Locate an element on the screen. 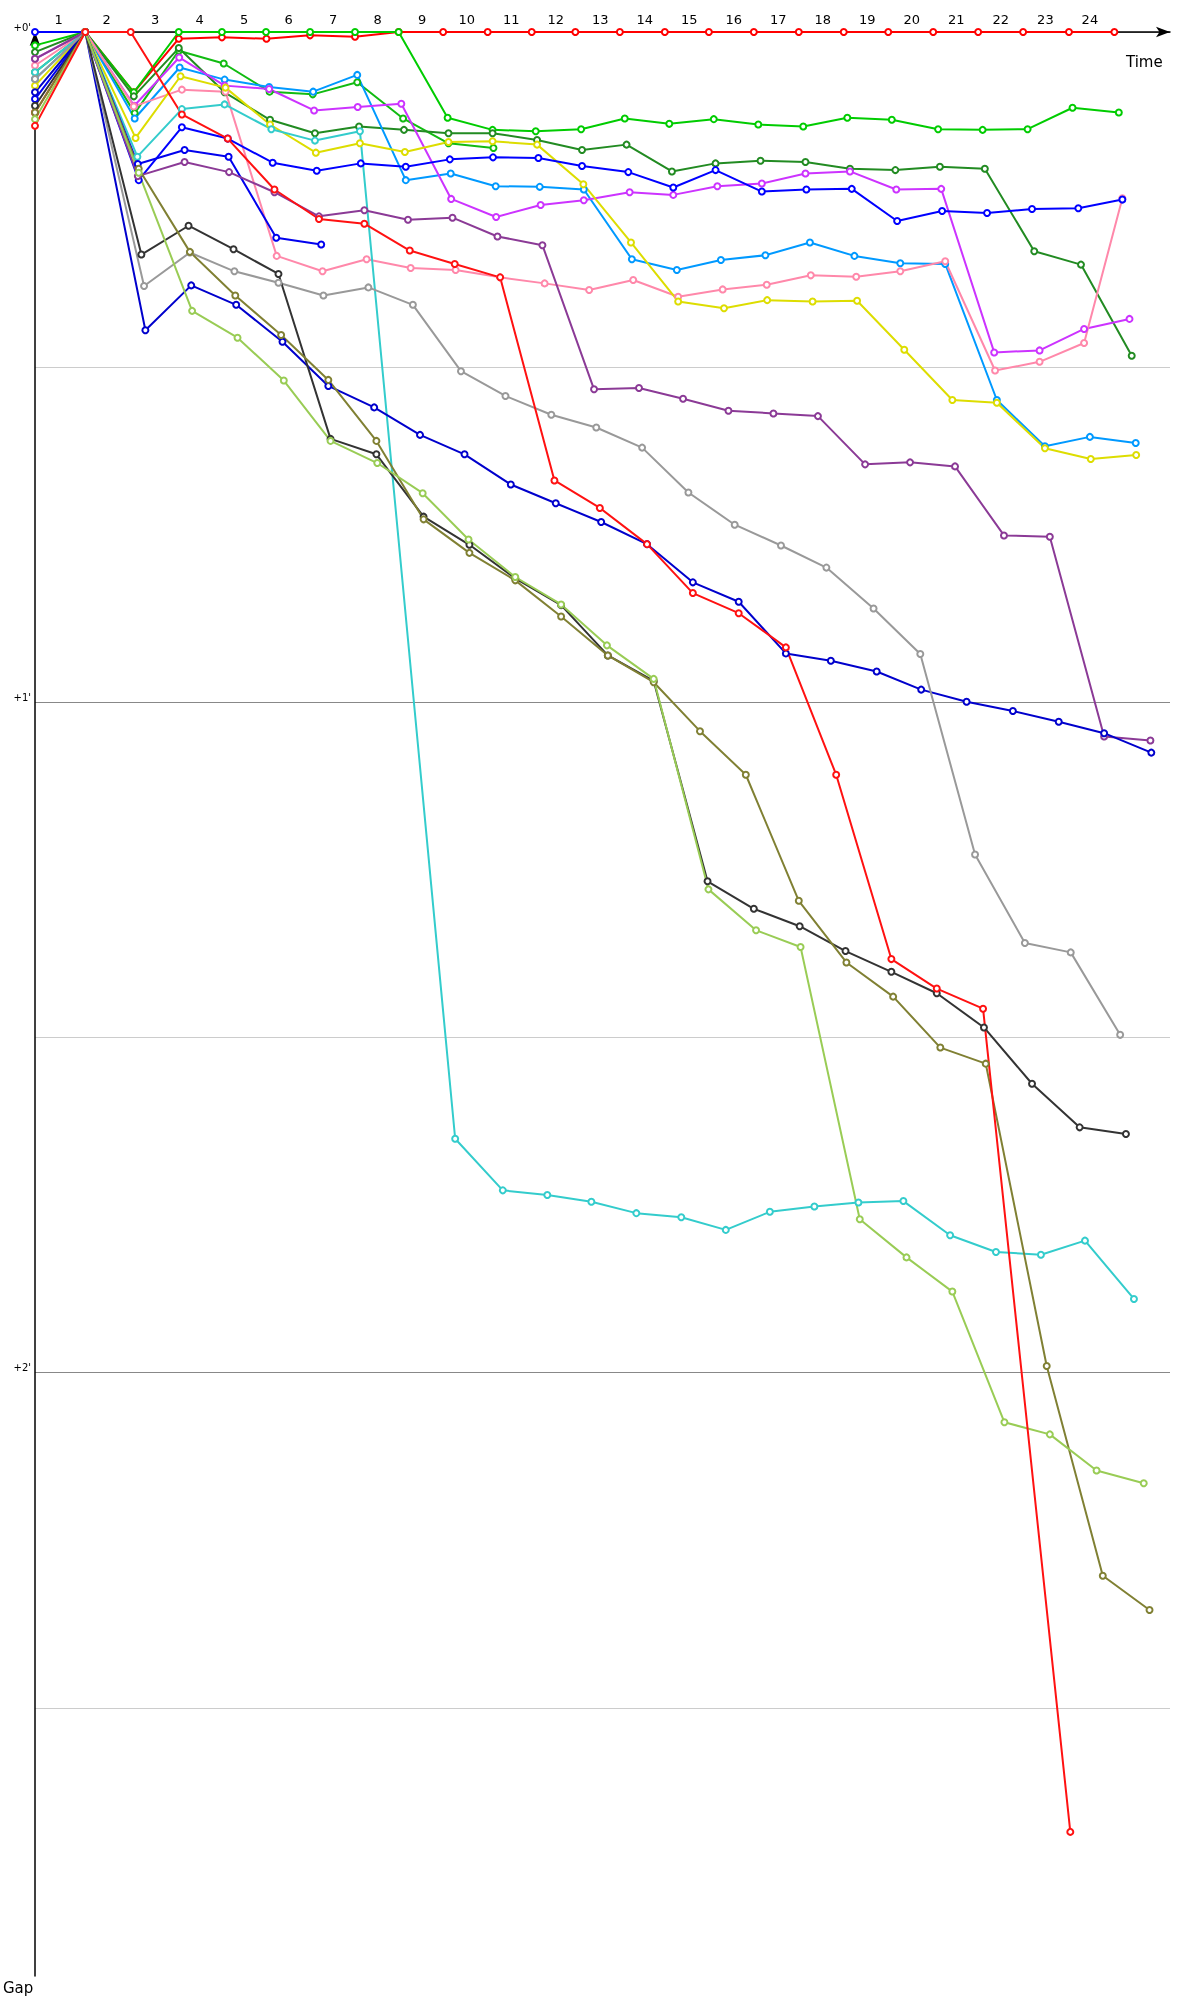  y-tick-label: +2' is located at coordinates (22, 1368).